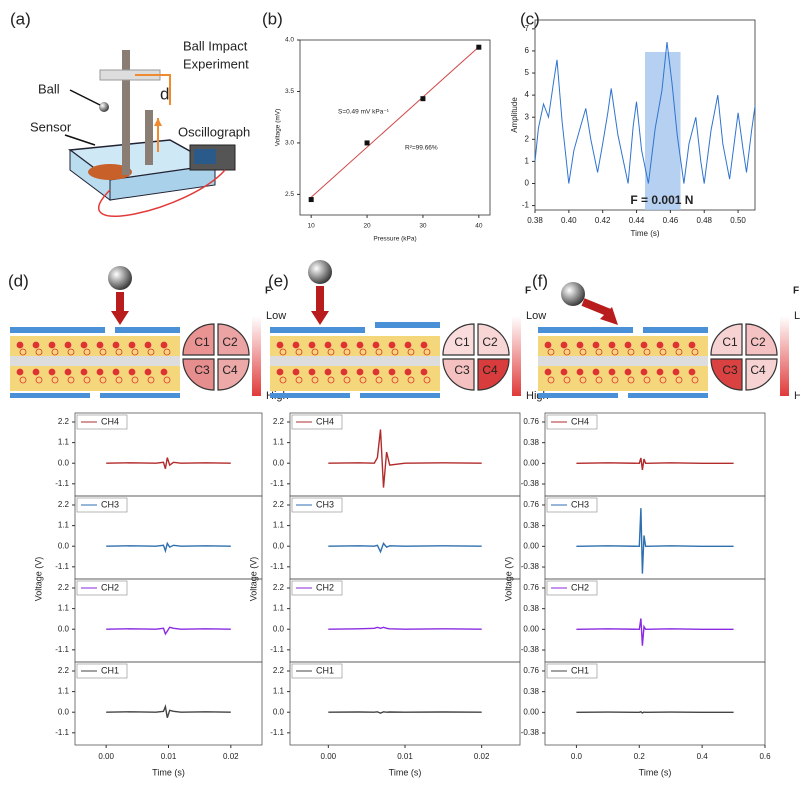 The width and height of the screenshot is (800, 790). What do you see at coordinates (526, 205) in the screenshot?
I see `y-tick-label: -1` at bounding box center [526, 205].